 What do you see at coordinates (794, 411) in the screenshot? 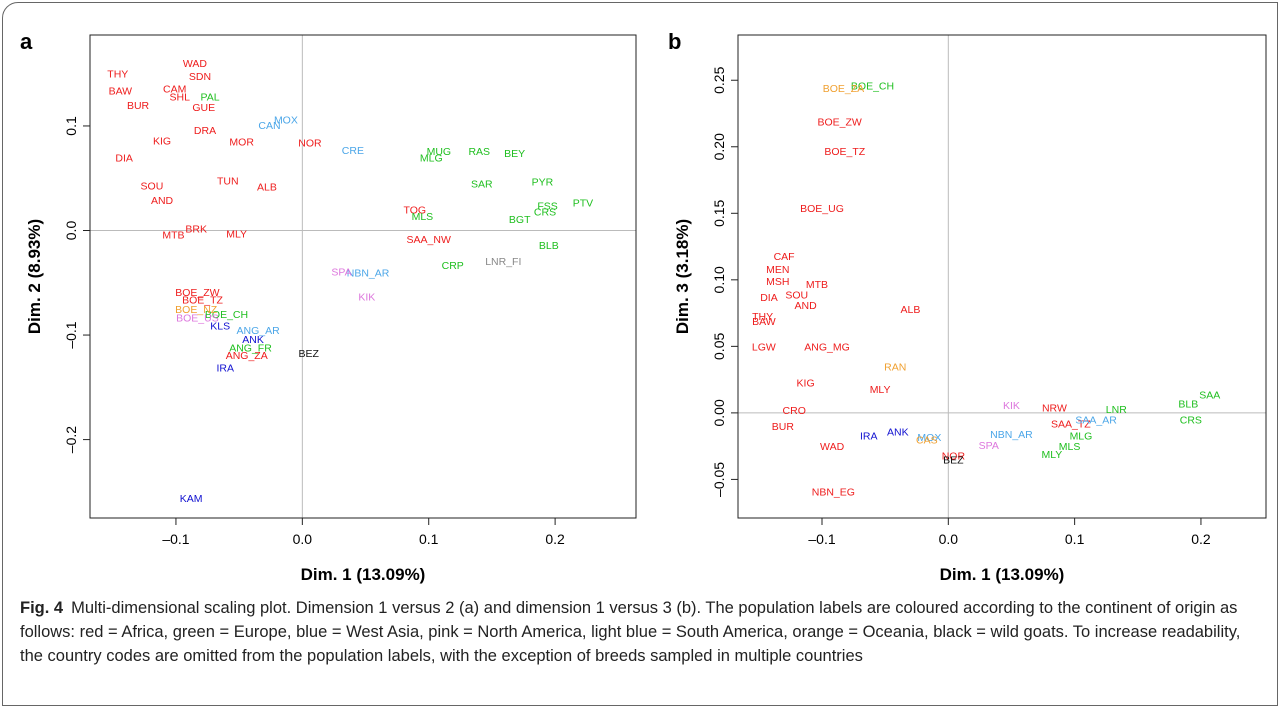
I see `point-label: CRO` at bounding box center [794, 411].